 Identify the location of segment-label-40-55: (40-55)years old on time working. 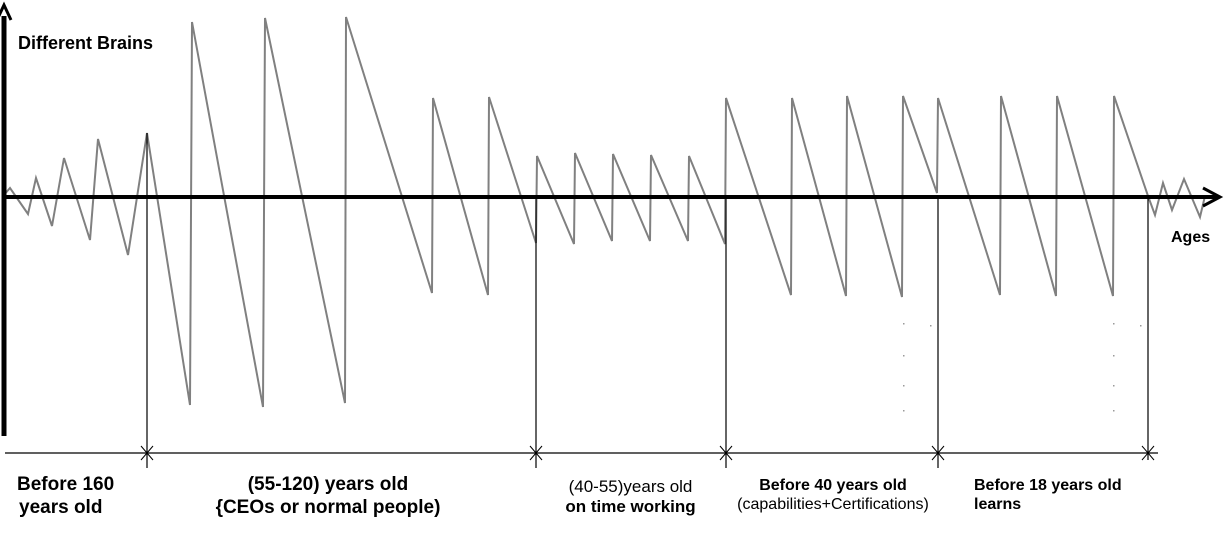
(630, 497).